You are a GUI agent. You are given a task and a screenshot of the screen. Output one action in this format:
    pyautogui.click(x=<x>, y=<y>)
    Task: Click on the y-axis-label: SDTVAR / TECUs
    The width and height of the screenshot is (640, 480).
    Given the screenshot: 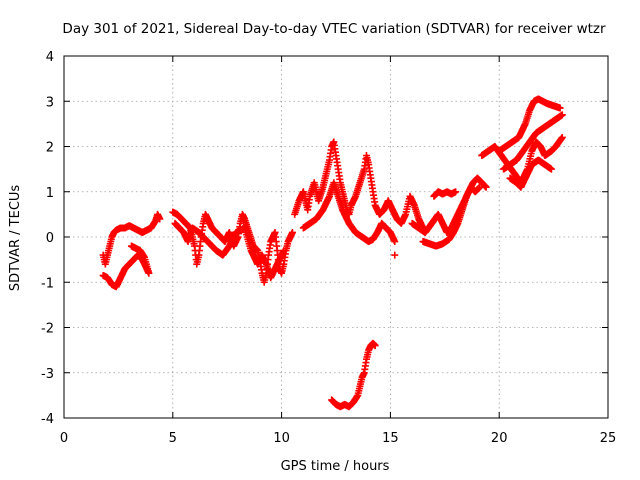 What is the action you would take?
    pyautogui.click(x=15, y=238)
    